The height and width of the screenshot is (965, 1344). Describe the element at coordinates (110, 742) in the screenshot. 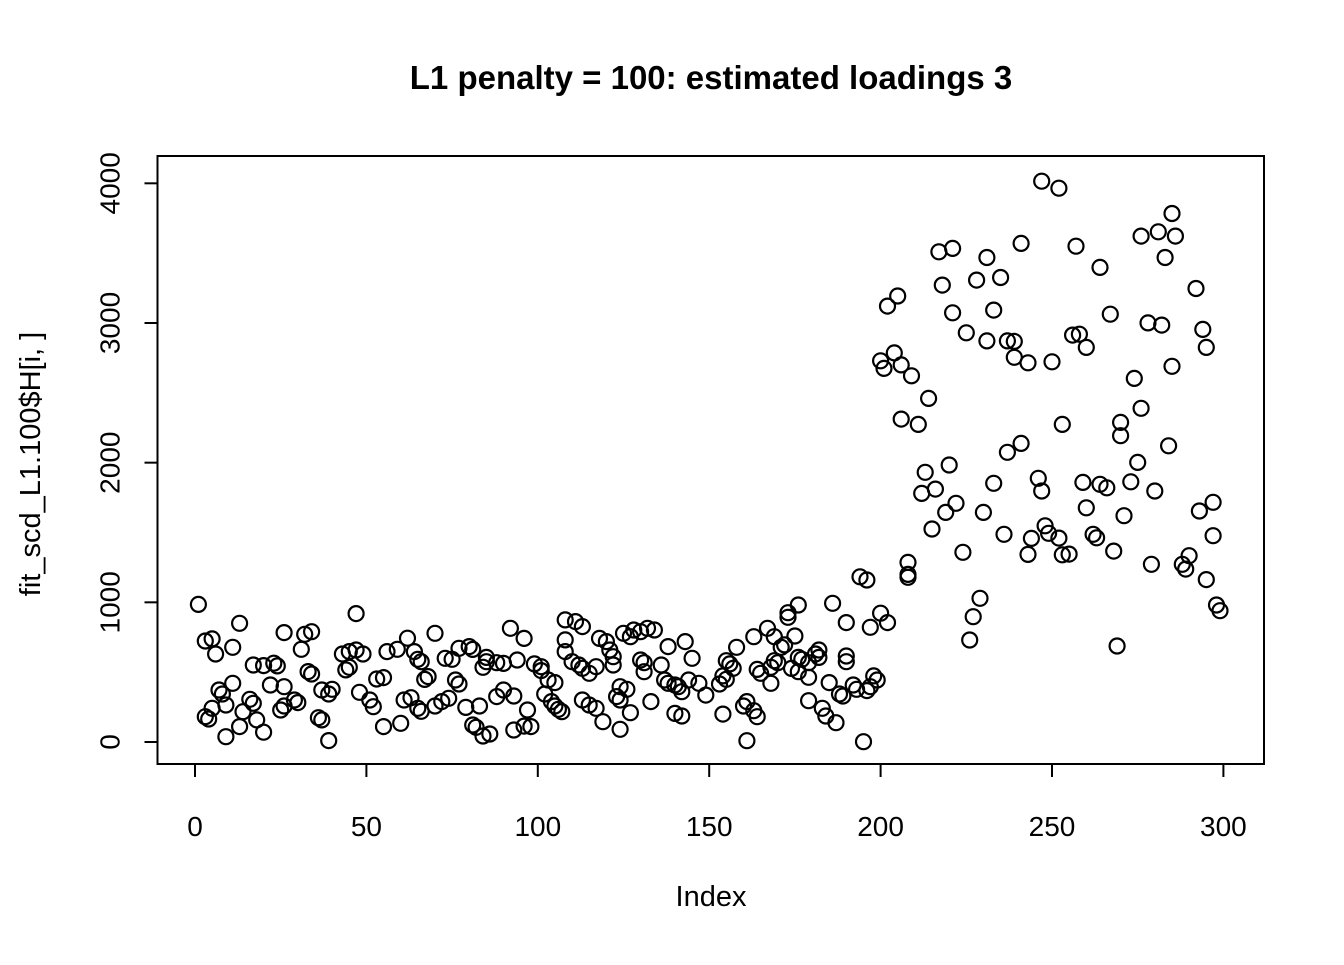

I see `y-tick-label: 0` at that location.